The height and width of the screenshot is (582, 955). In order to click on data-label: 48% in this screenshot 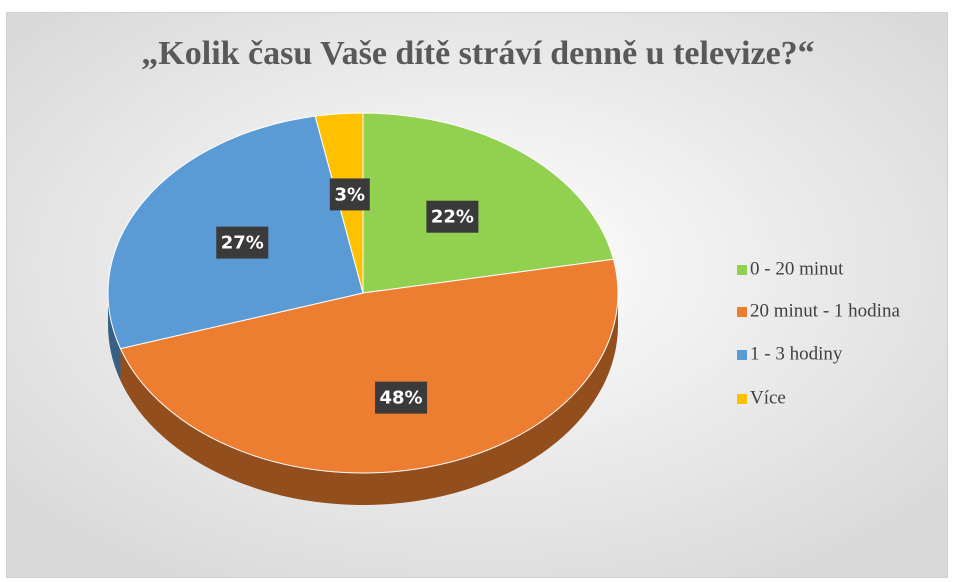, I will do `click(401, 398)`.